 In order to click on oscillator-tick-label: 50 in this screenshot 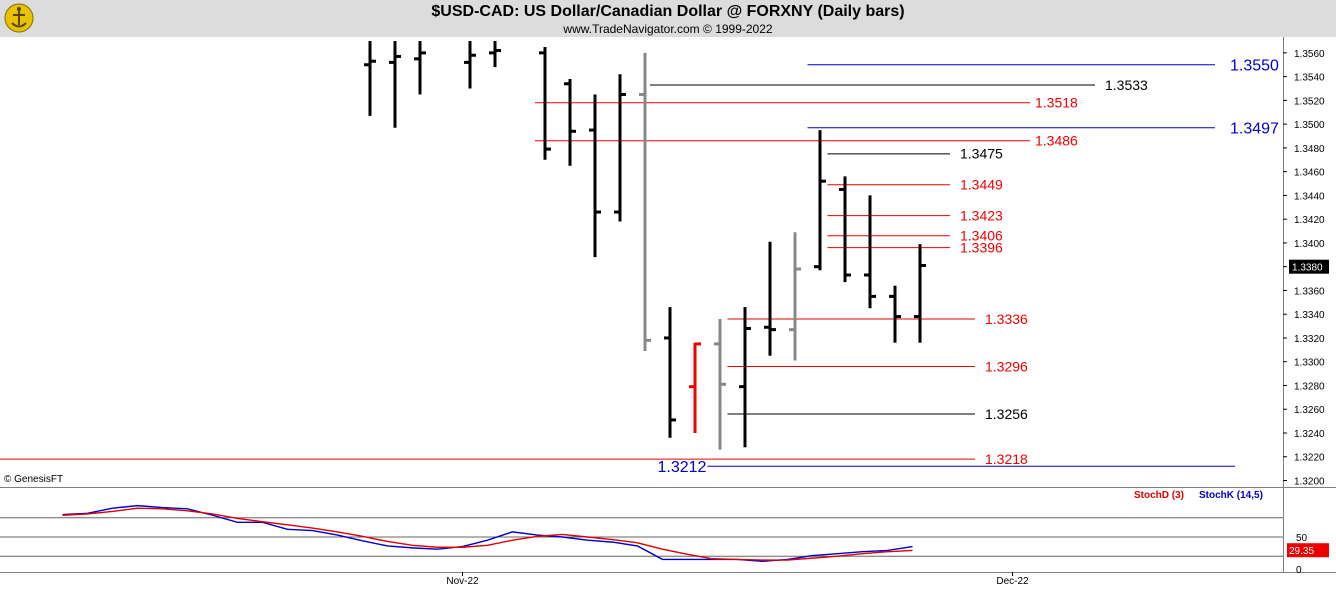, I will do `click(1302, 538)`.